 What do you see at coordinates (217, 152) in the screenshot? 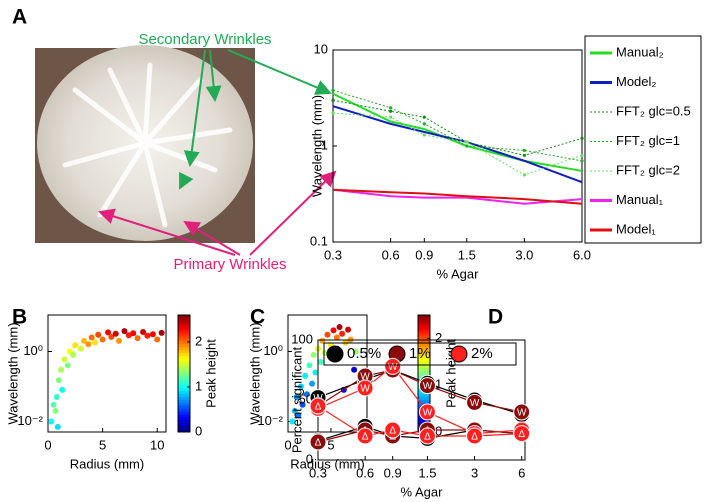
I see `annotation-arrows` at bounding box center [217, 152].